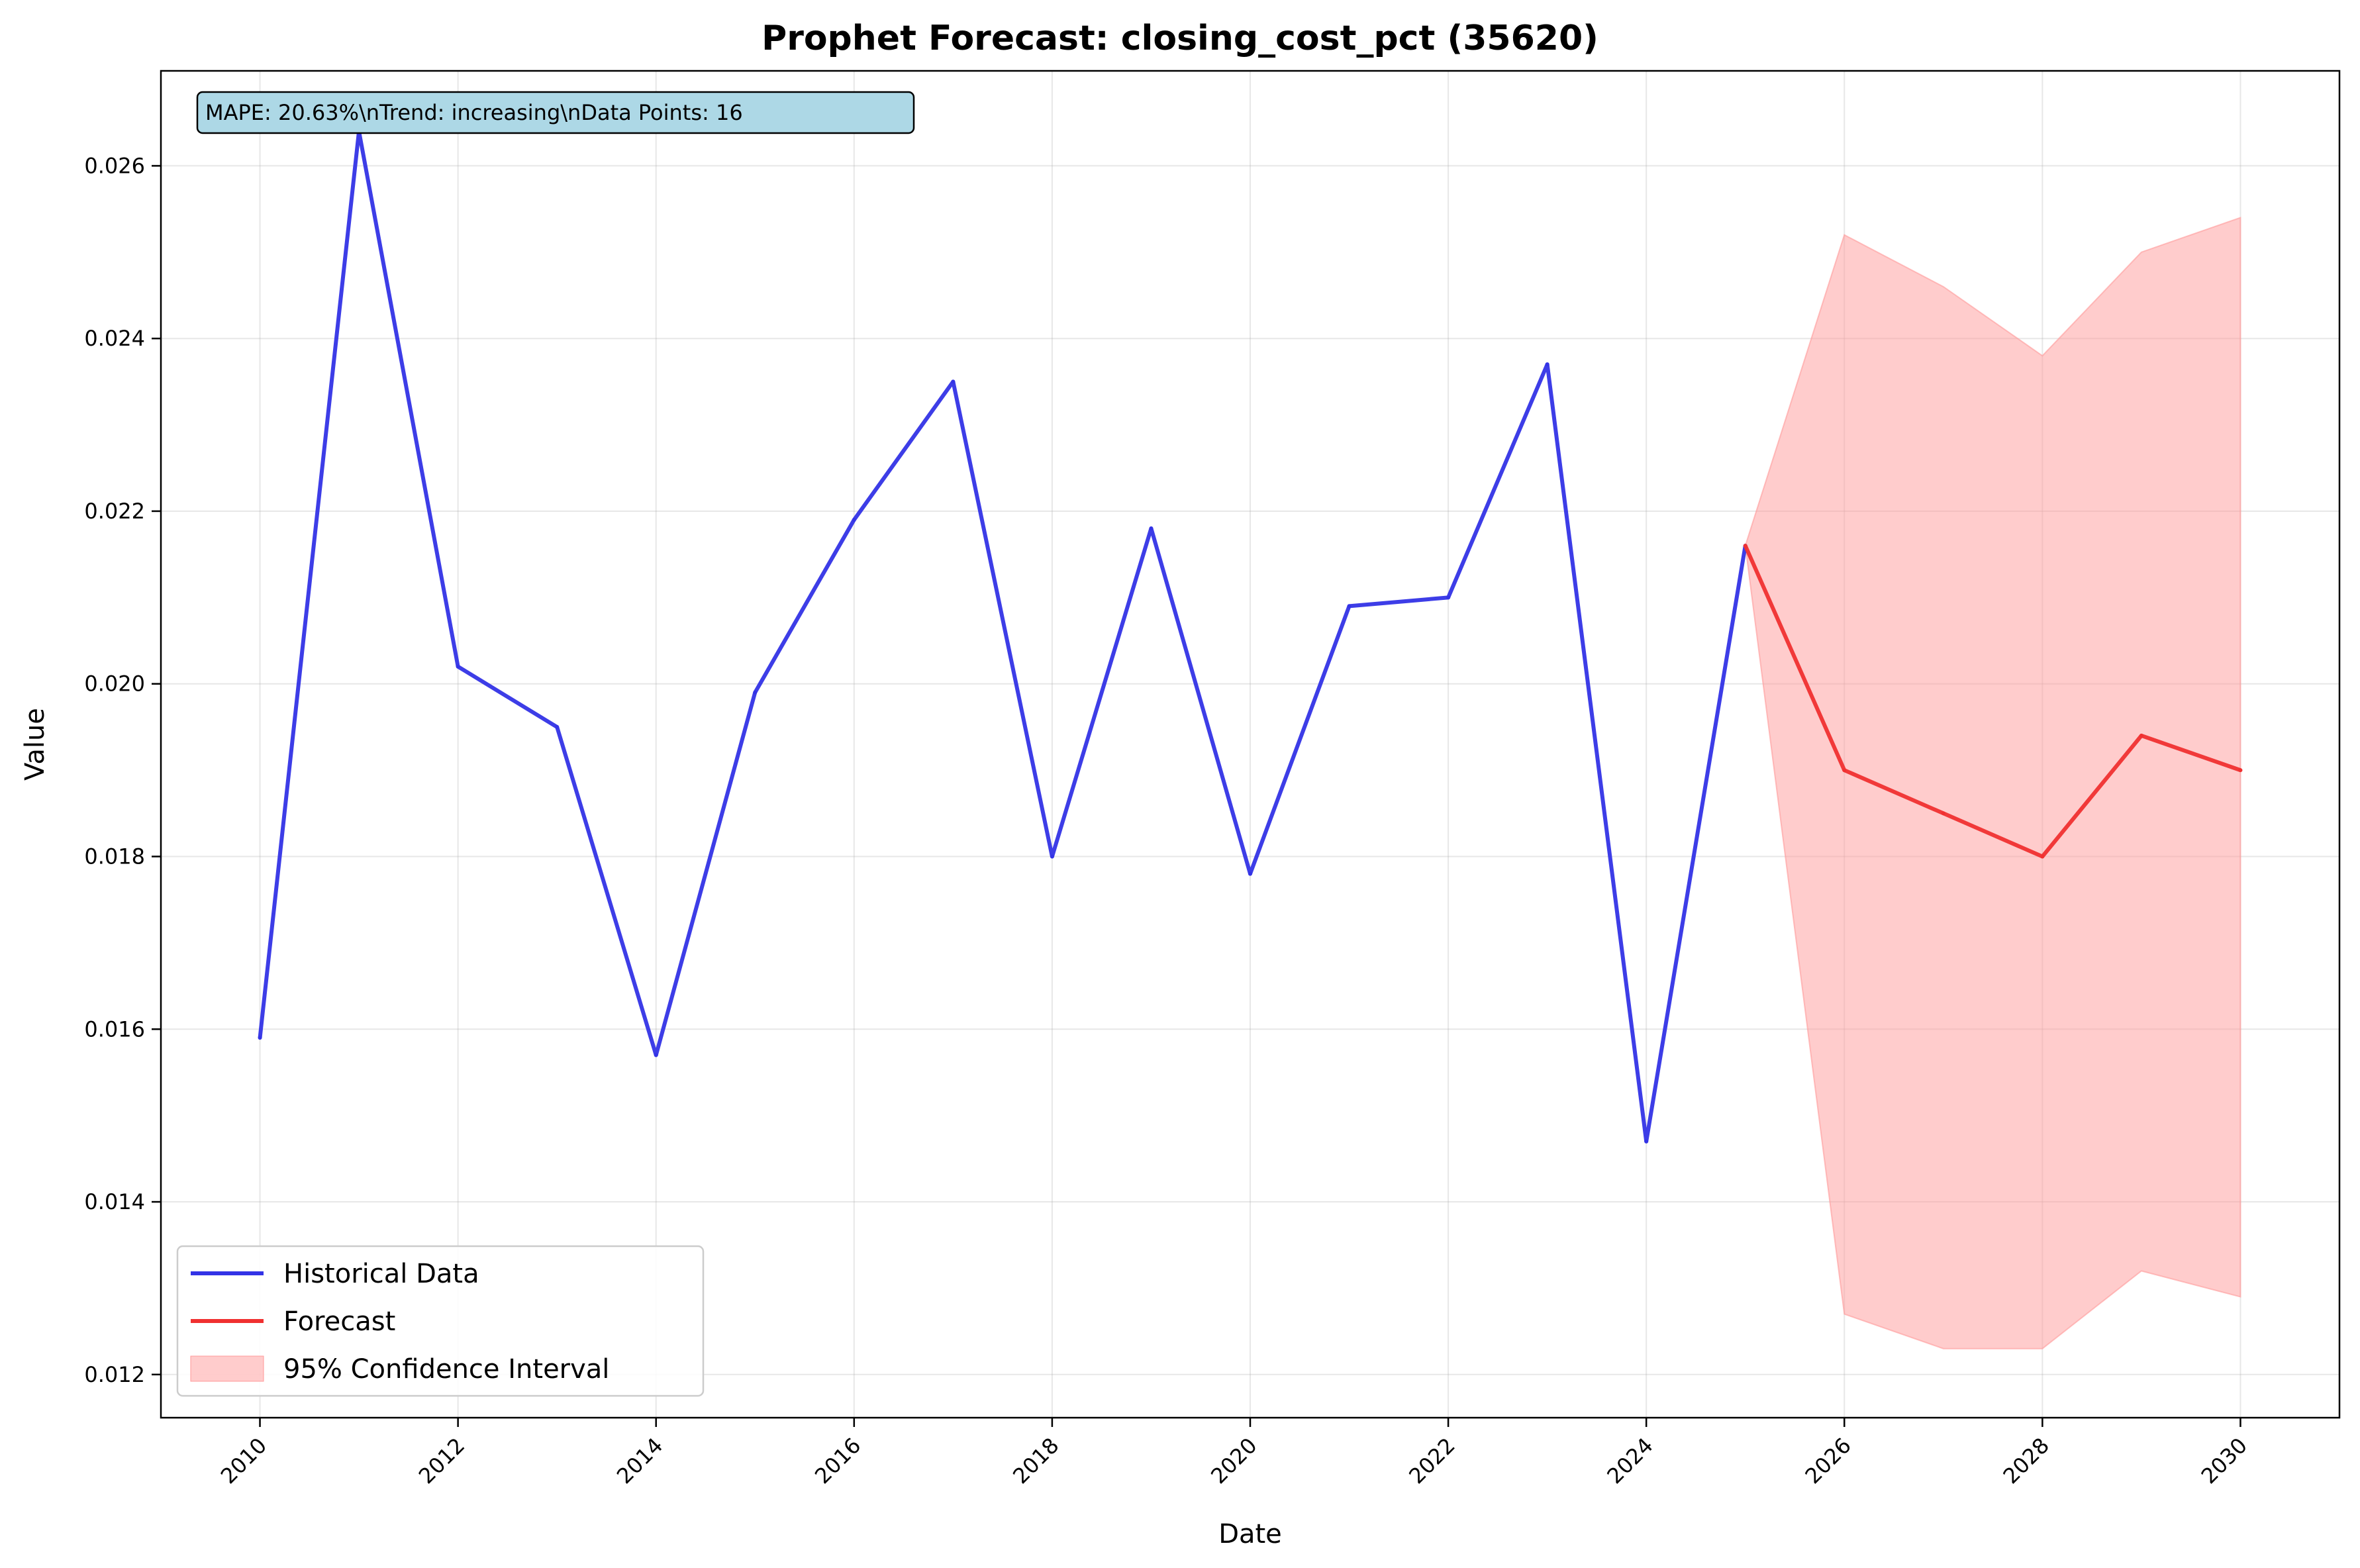 Image resolution: width=2360 pixels, height=1568 pixels. I want to click on legend-swatch-confidence, so click(227, 1368).